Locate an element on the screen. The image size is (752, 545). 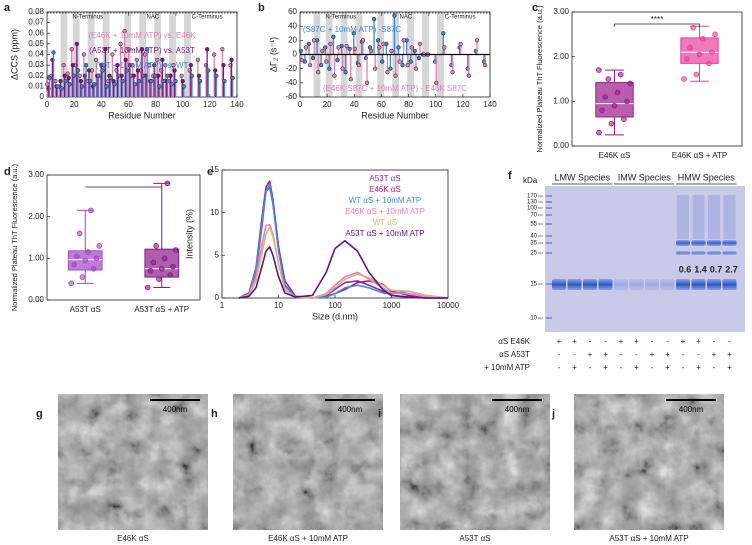
scale-label: 400nm is located at coordinates (691, 409).